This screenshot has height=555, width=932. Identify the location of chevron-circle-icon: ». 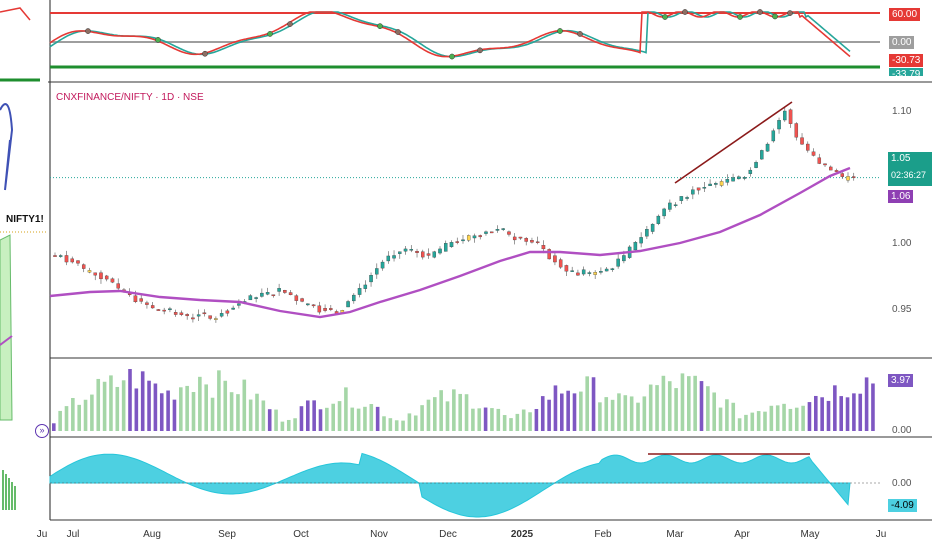
(42, 431).